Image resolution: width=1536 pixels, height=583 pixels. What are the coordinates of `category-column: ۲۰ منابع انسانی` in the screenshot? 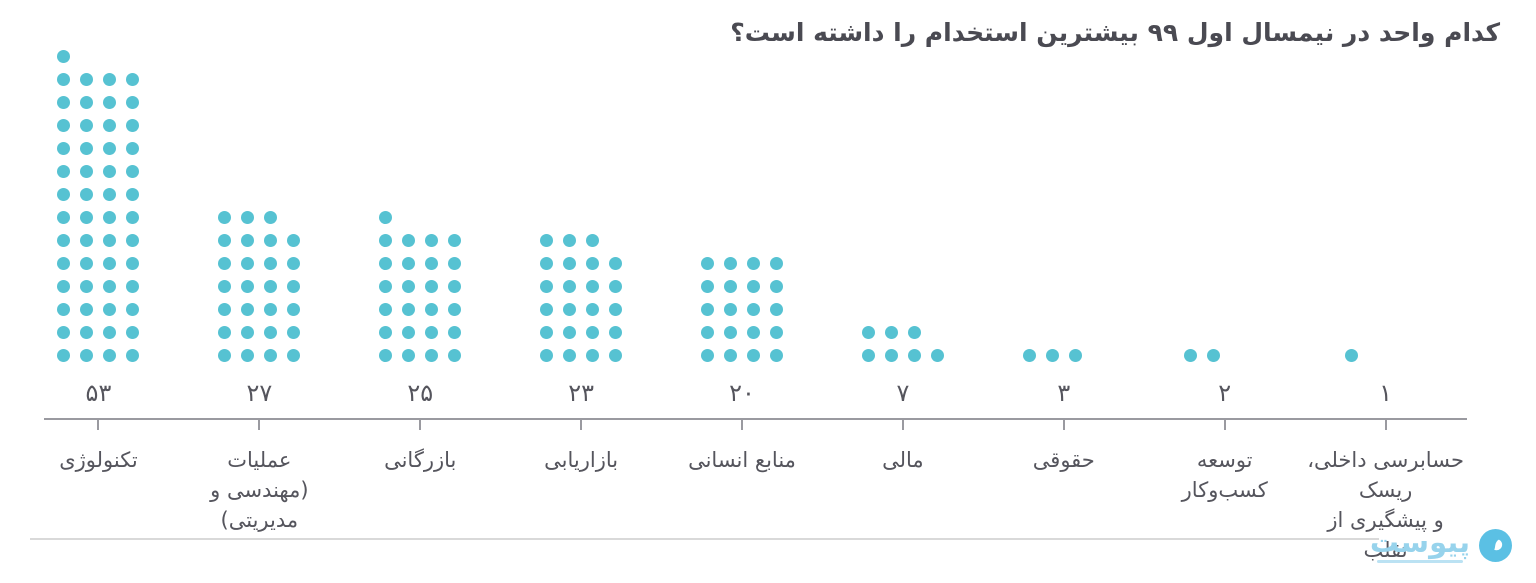 It's located at (742, 302).